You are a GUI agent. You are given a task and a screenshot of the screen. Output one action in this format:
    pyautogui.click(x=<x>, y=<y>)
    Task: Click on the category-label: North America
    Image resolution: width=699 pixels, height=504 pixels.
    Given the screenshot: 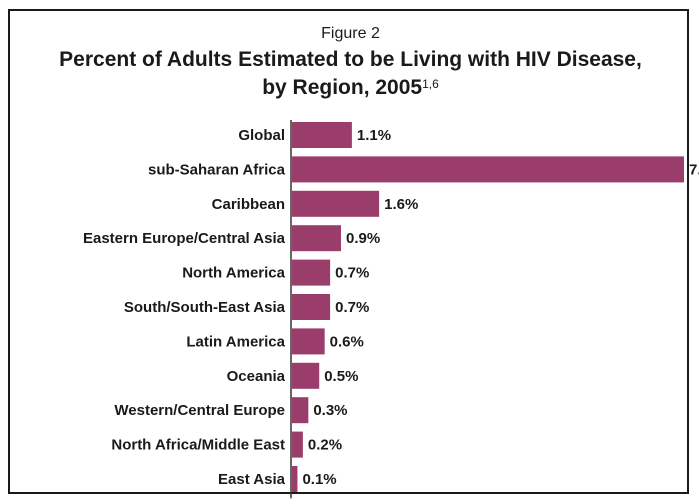 What is the action you would take?
    pyautogui.click(x=233, y=273)
    